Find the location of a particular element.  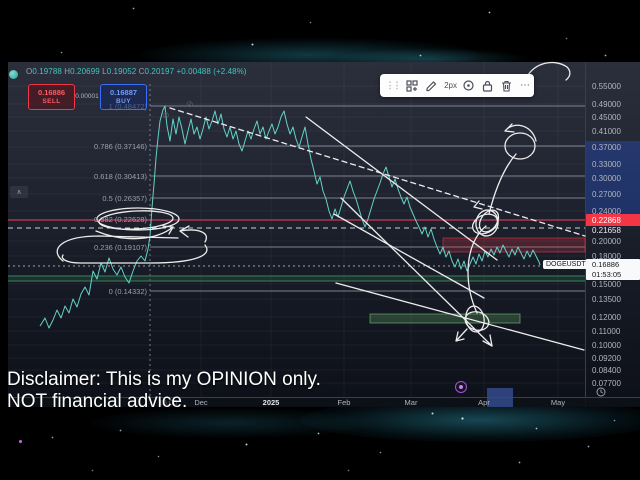

ohlc-low-value: 0.19052 is located at coordinates (121, 71).